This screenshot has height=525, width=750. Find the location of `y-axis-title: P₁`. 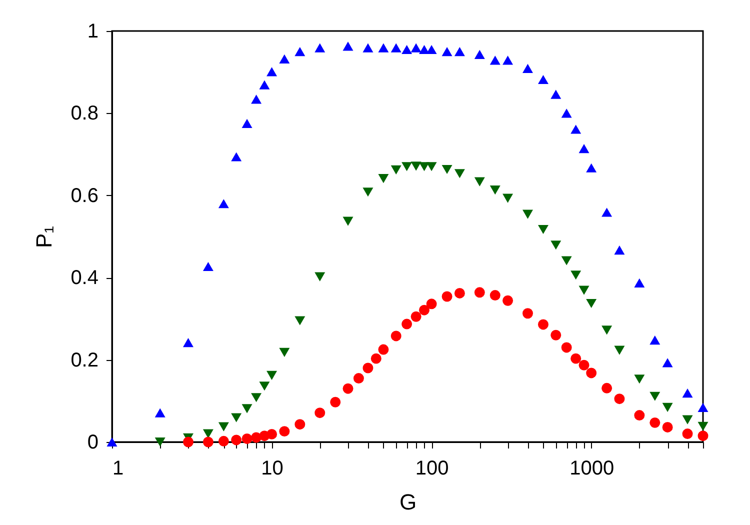

y-axis-title: P₁ is located at coordinates (44, 237).